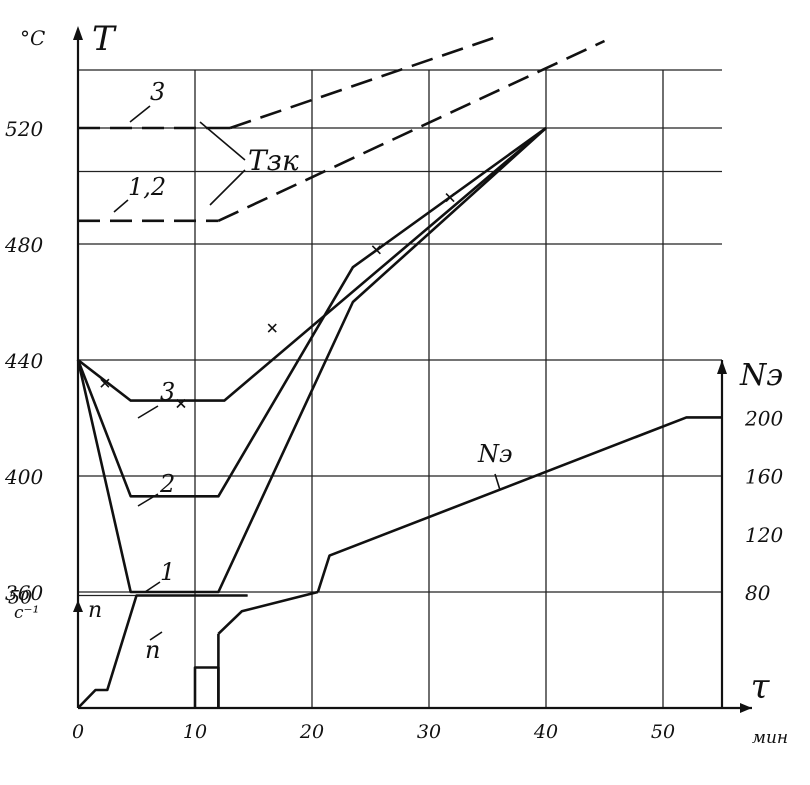 This screenshot has width=810, height=785. Describe the element at coordinates (152, 587) in the screenshot. I see `curve-1-label-leader` at that location.